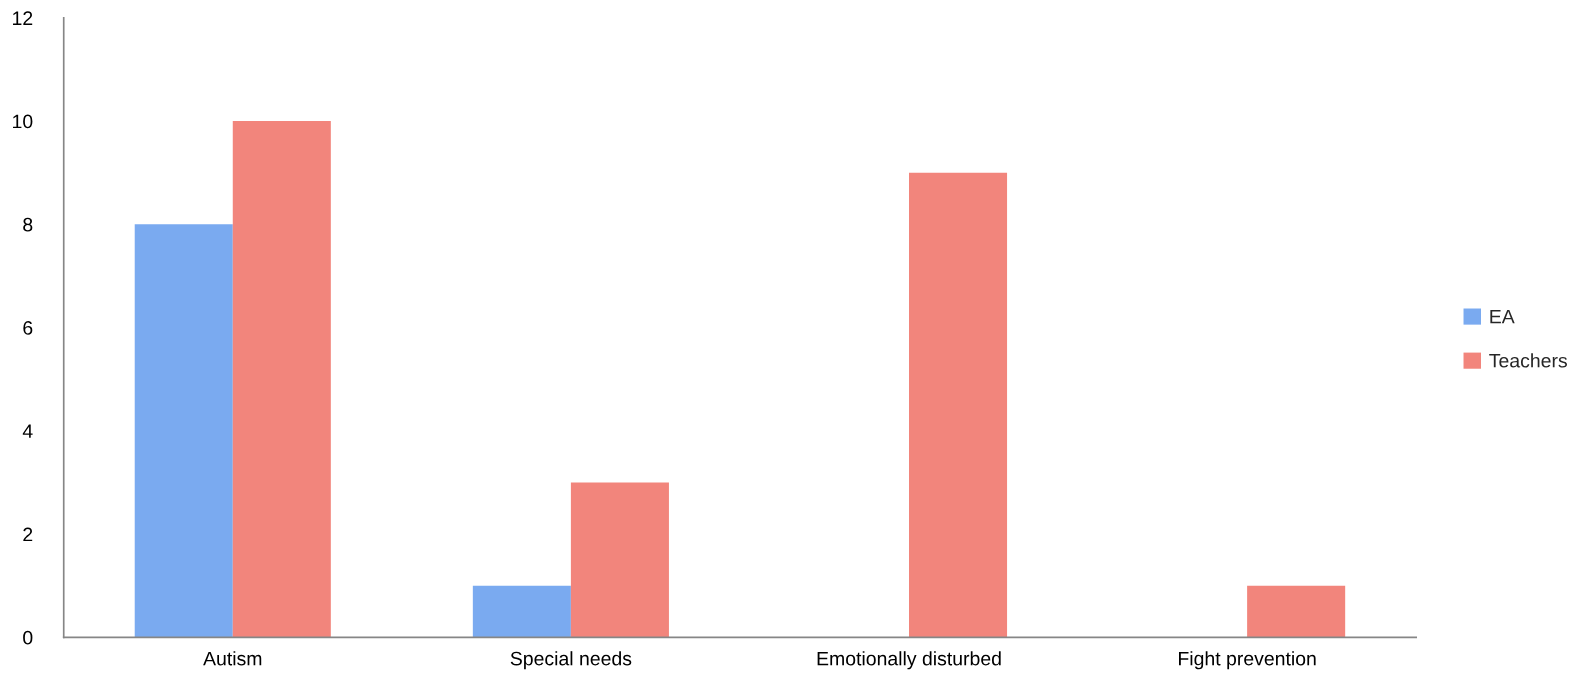  What do you see at coordinates (23, 18) in the screenshot?
I see `y-tick-label: 12` at bounding box center [23, 18].